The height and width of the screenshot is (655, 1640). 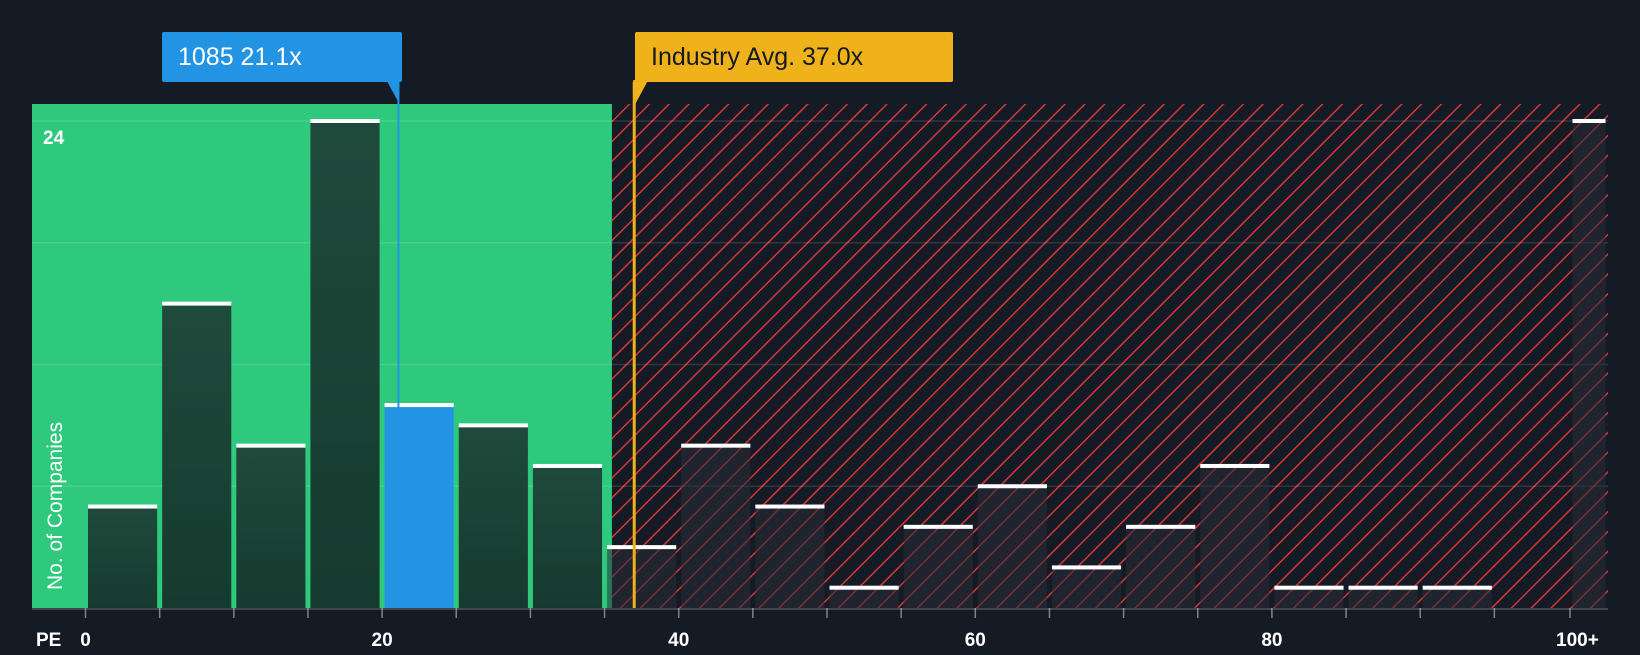 I want to click on x-axis-label: PE, so click(x=48, y=640).